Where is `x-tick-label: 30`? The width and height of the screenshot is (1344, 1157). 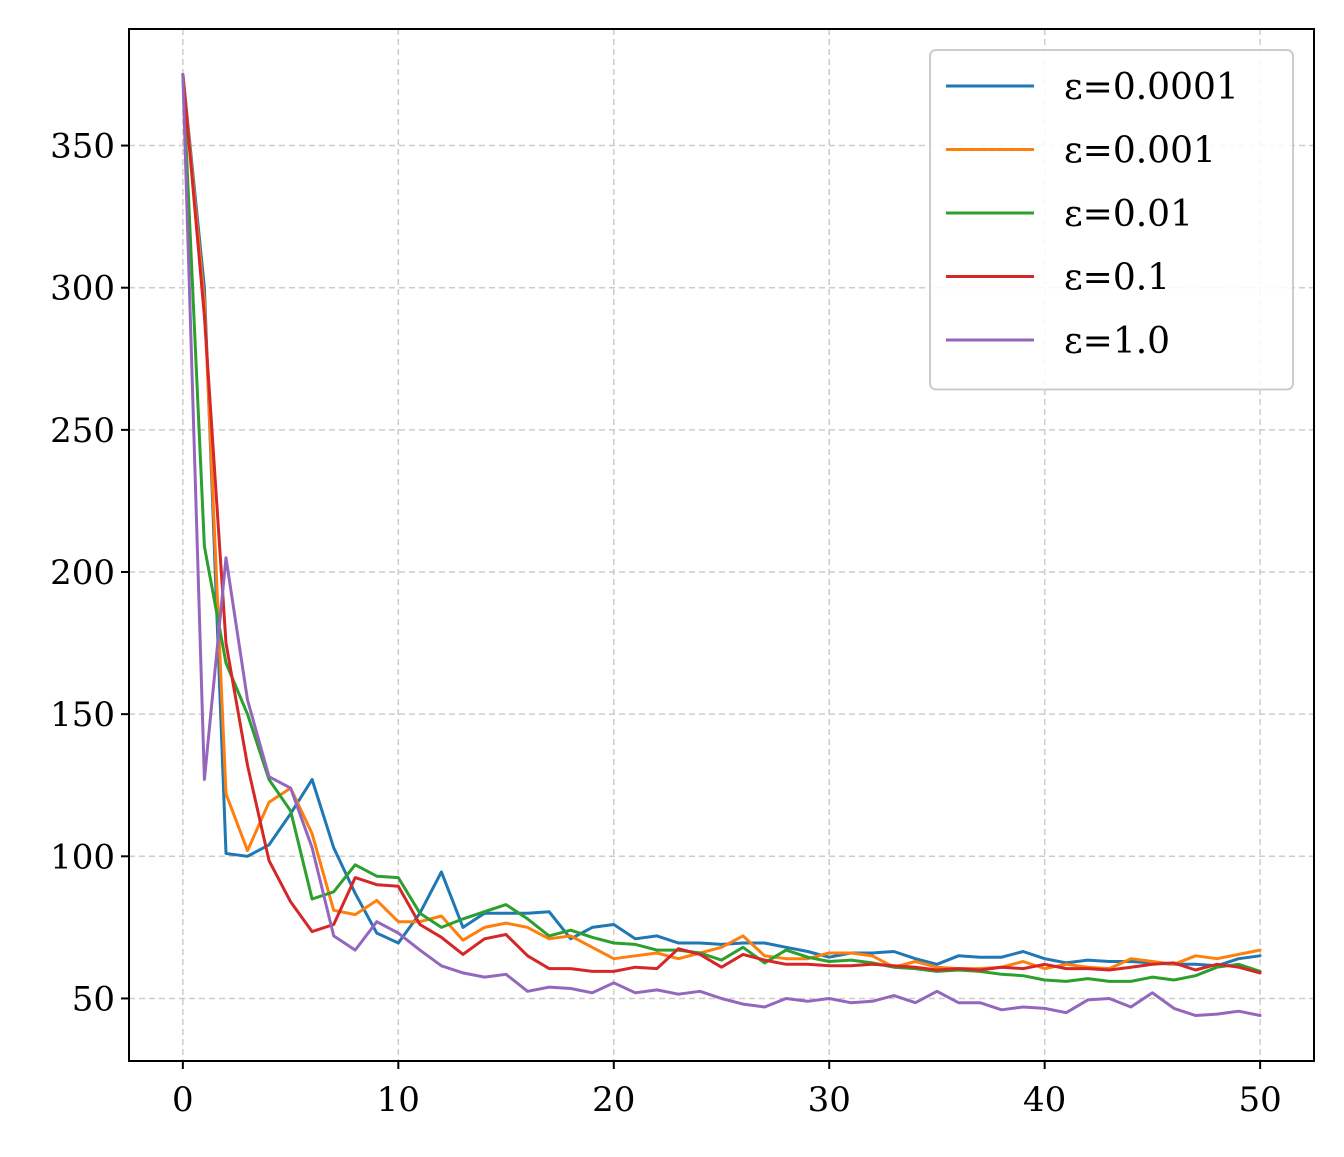
x-tick-label: 30 is located at coordinates (829, 1100).